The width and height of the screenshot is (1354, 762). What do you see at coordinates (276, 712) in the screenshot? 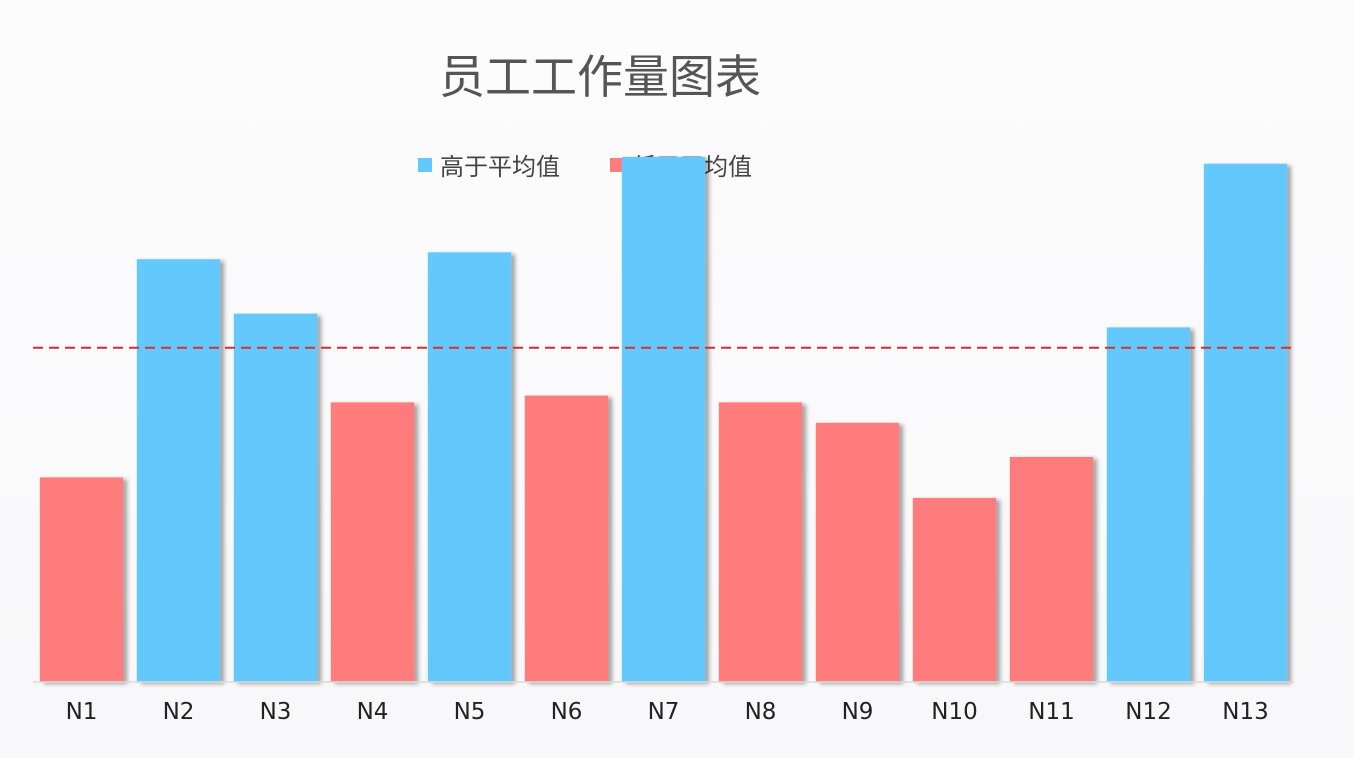
I see `x-tick-label-n3: N3` at bounding box center [276, 712].